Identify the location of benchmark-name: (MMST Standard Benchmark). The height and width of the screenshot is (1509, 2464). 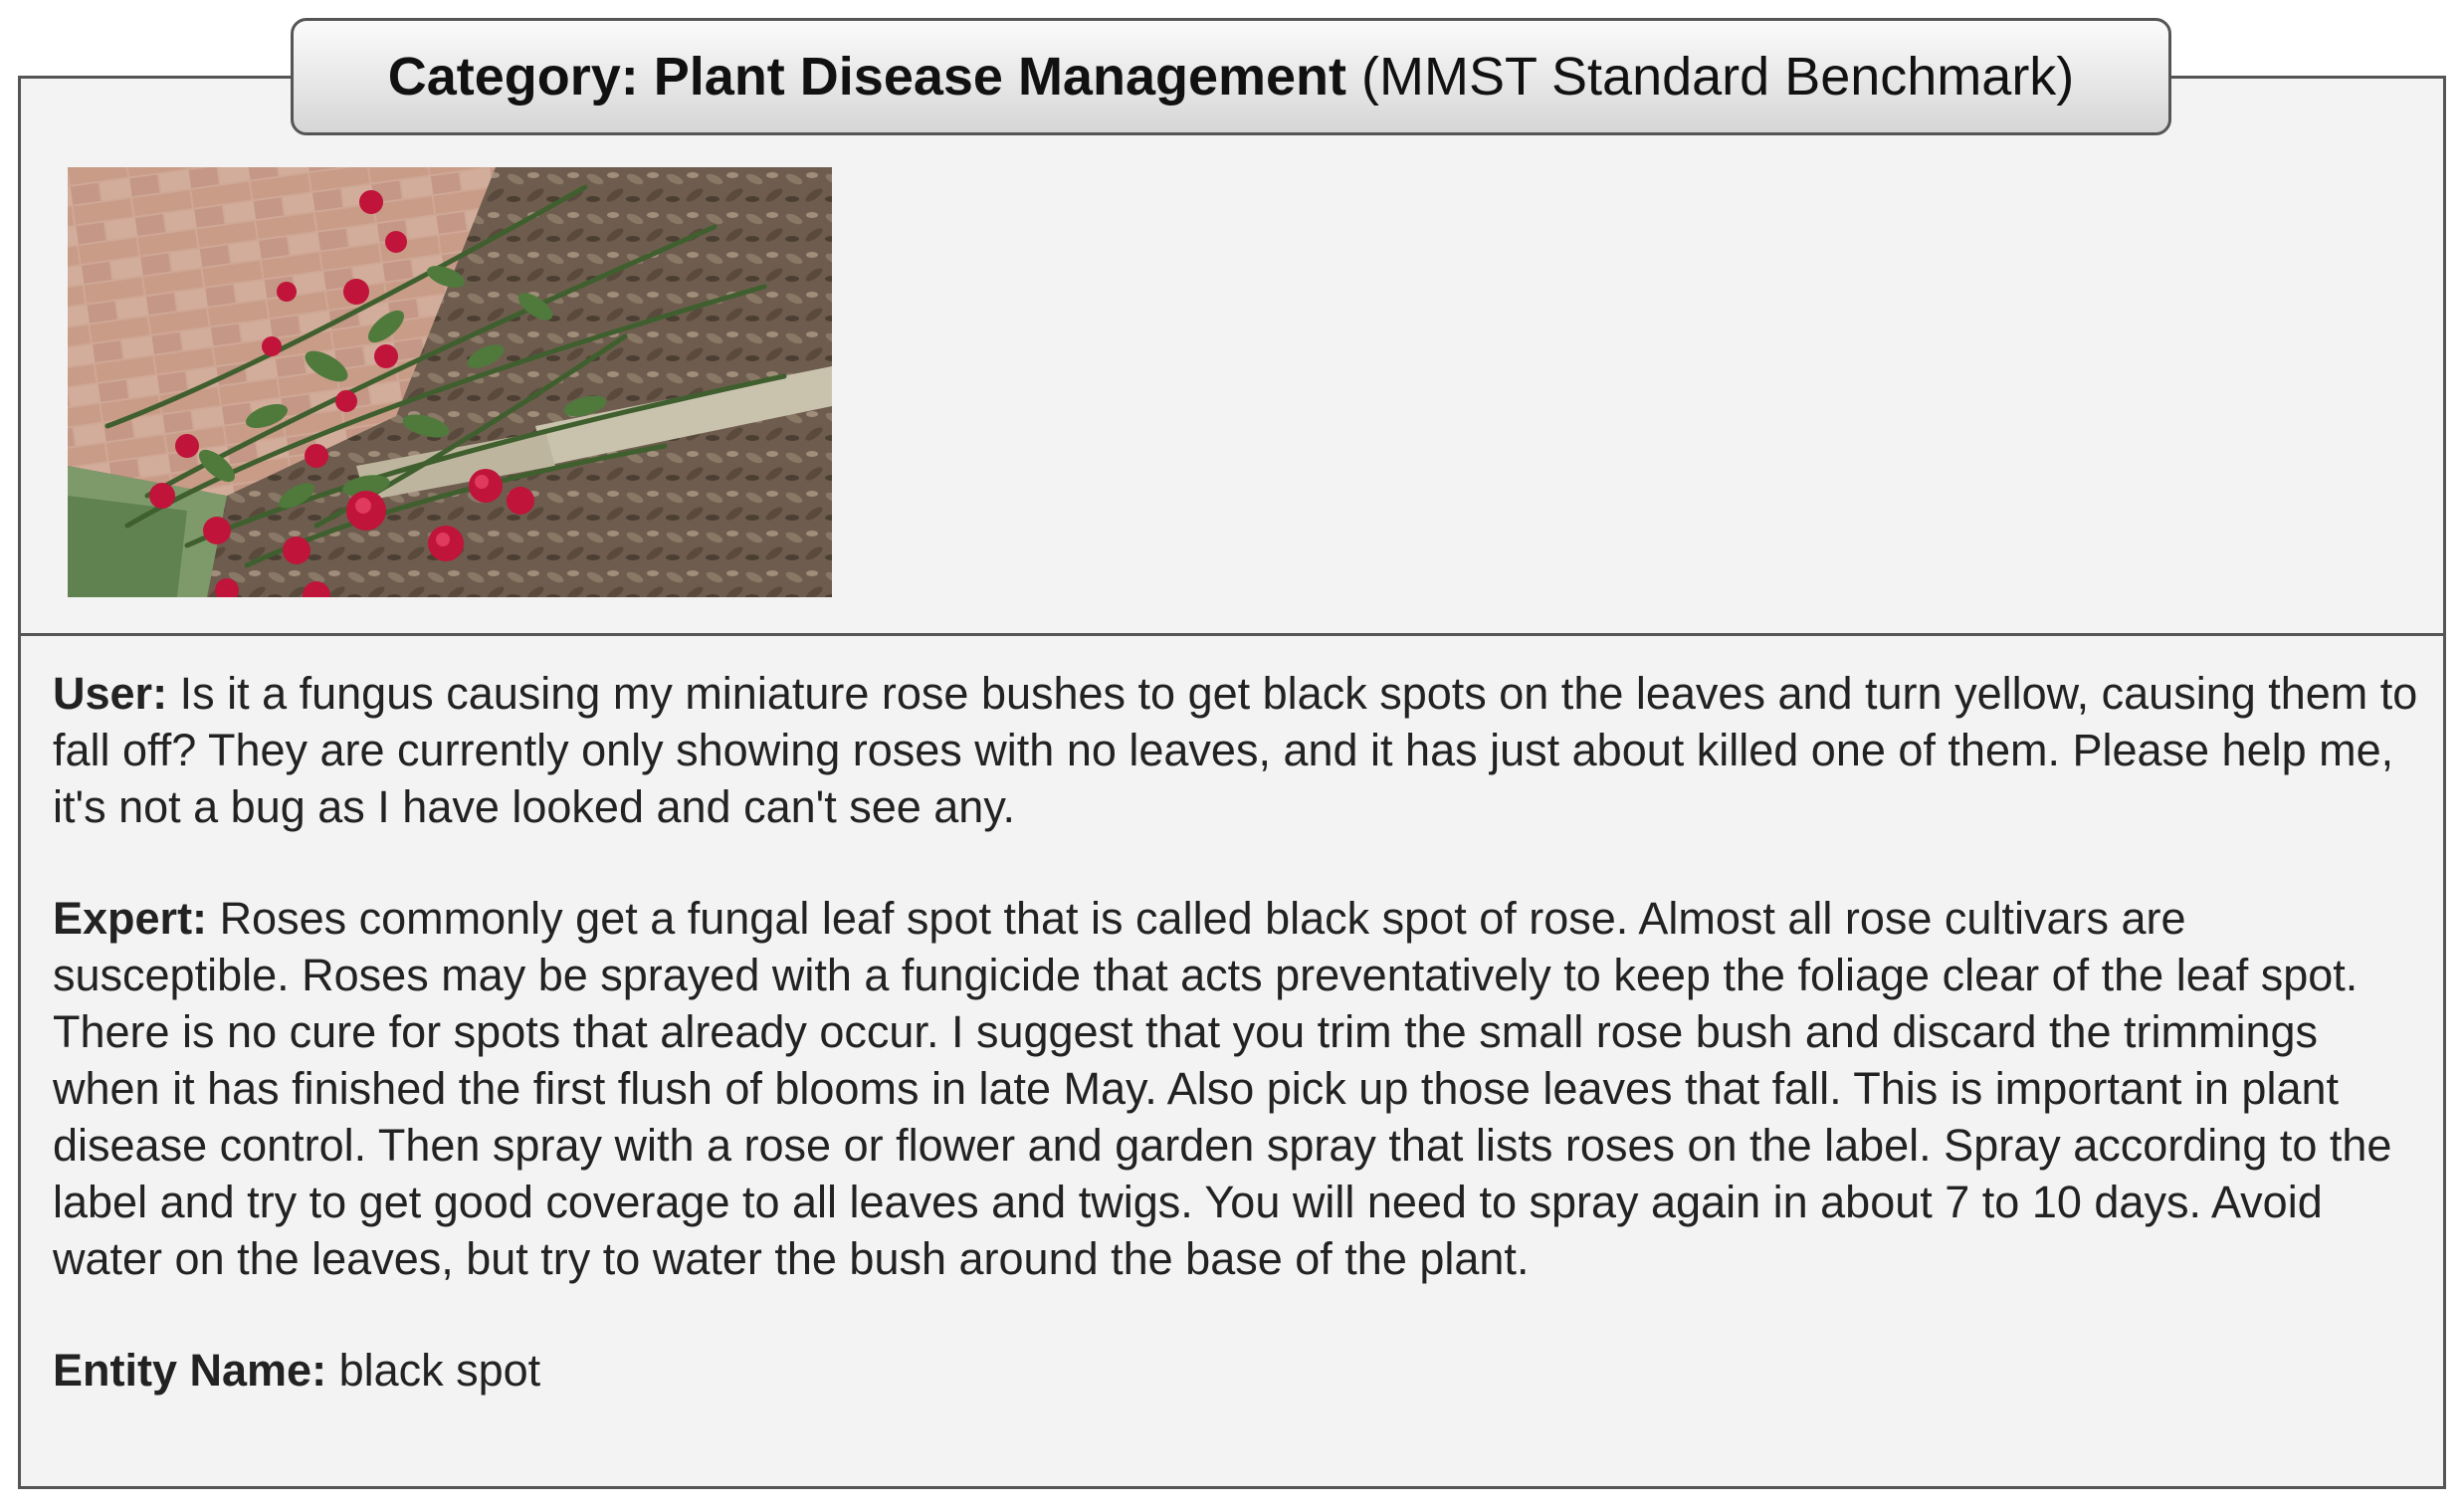
(1718, 77).